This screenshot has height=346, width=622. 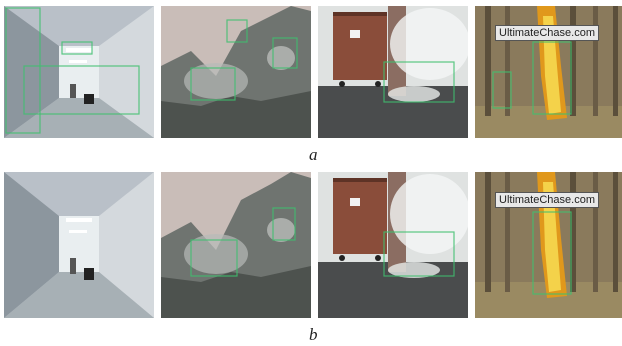 I want to click on frame-a-forest: UltimateChase.com, so click(x=548, y=72).